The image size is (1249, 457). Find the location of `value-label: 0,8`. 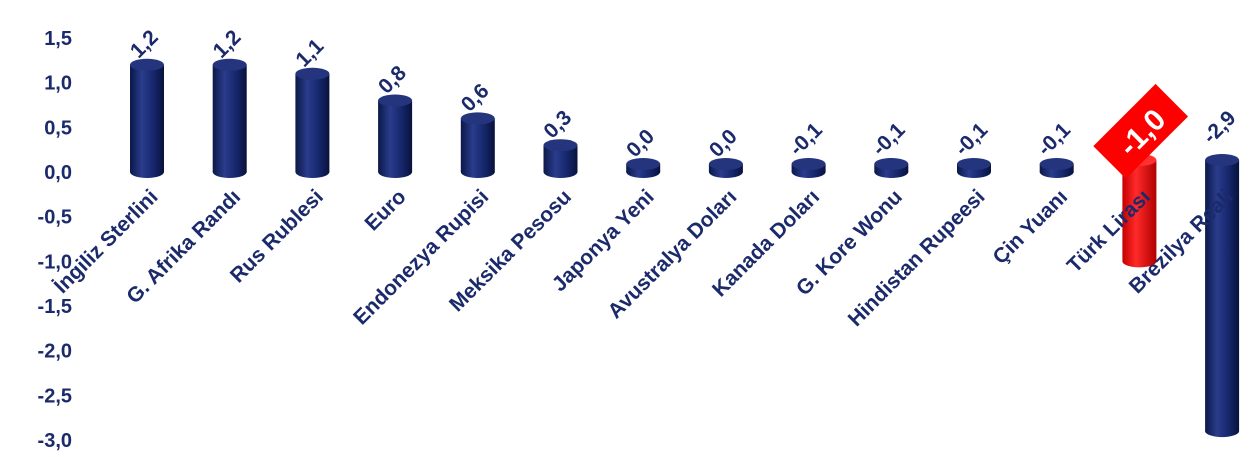

value-label: 0,8 is located at coordinates (392, 79).